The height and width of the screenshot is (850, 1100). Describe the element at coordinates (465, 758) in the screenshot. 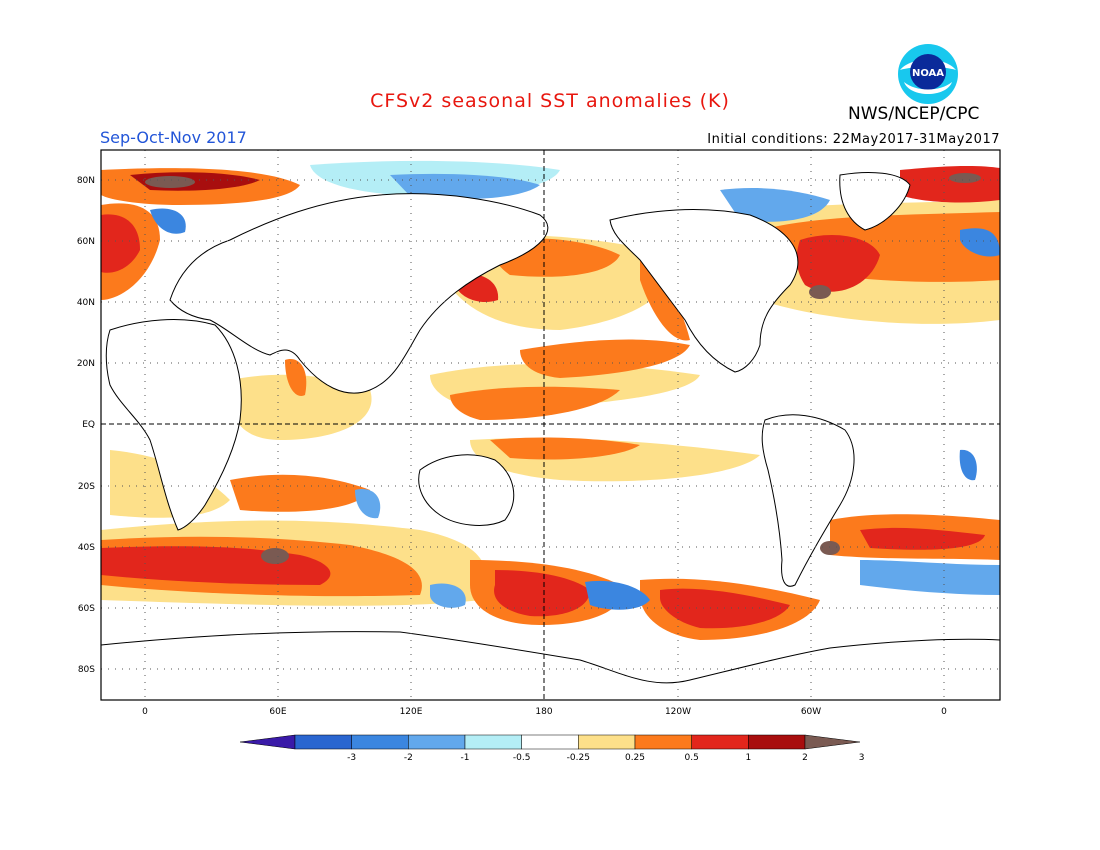

I see `colorbar-label: -1` at that location.